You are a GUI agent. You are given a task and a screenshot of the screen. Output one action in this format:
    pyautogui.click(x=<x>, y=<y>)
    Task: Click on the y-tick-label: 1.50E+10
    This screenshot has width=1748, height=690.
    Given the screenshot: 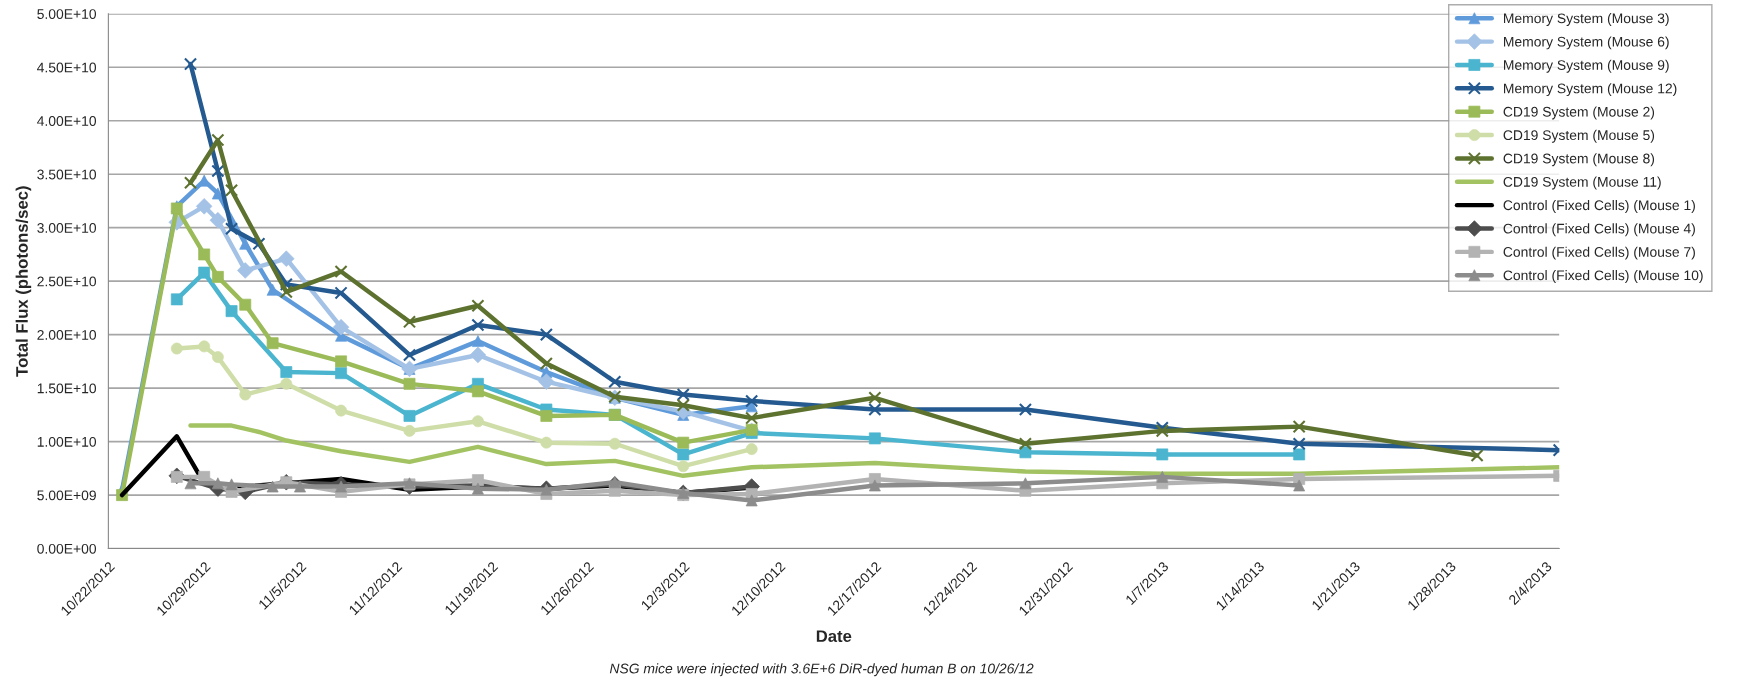 What is the action you would take?
    pyautogui.click(x=67, y=388)
    